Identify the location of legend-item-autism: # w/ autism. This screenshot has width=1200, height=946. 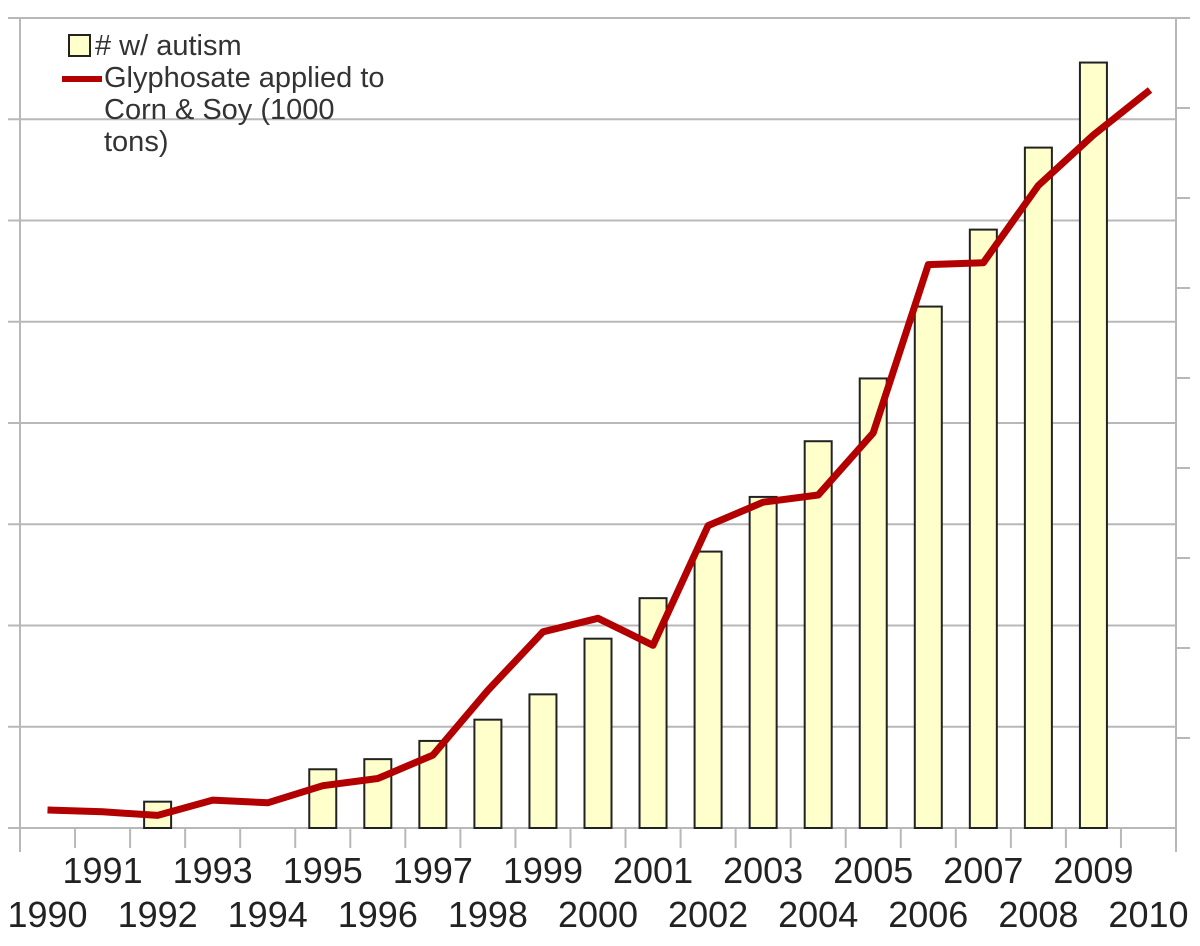
(223, 46).